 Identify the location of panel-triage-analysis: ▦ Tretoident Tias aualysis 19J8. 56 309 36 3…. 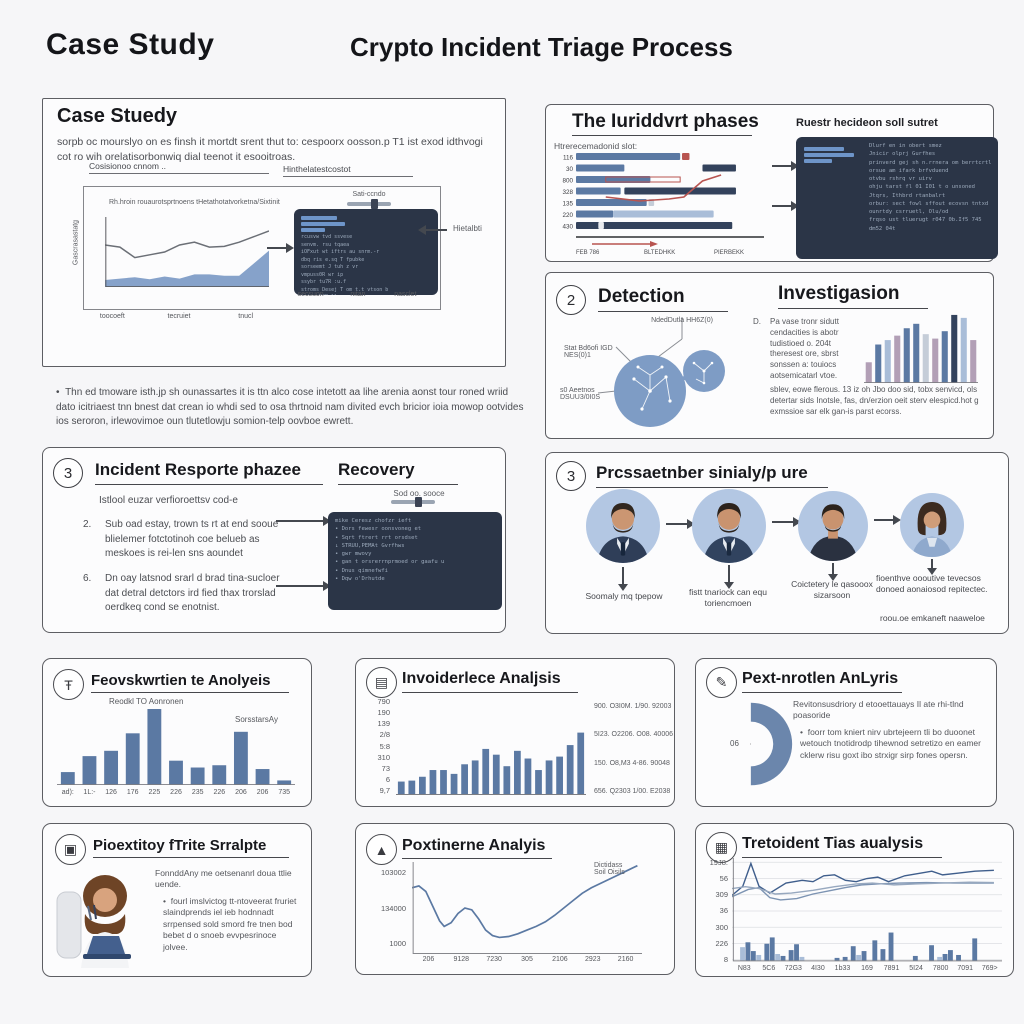
(854, 900).